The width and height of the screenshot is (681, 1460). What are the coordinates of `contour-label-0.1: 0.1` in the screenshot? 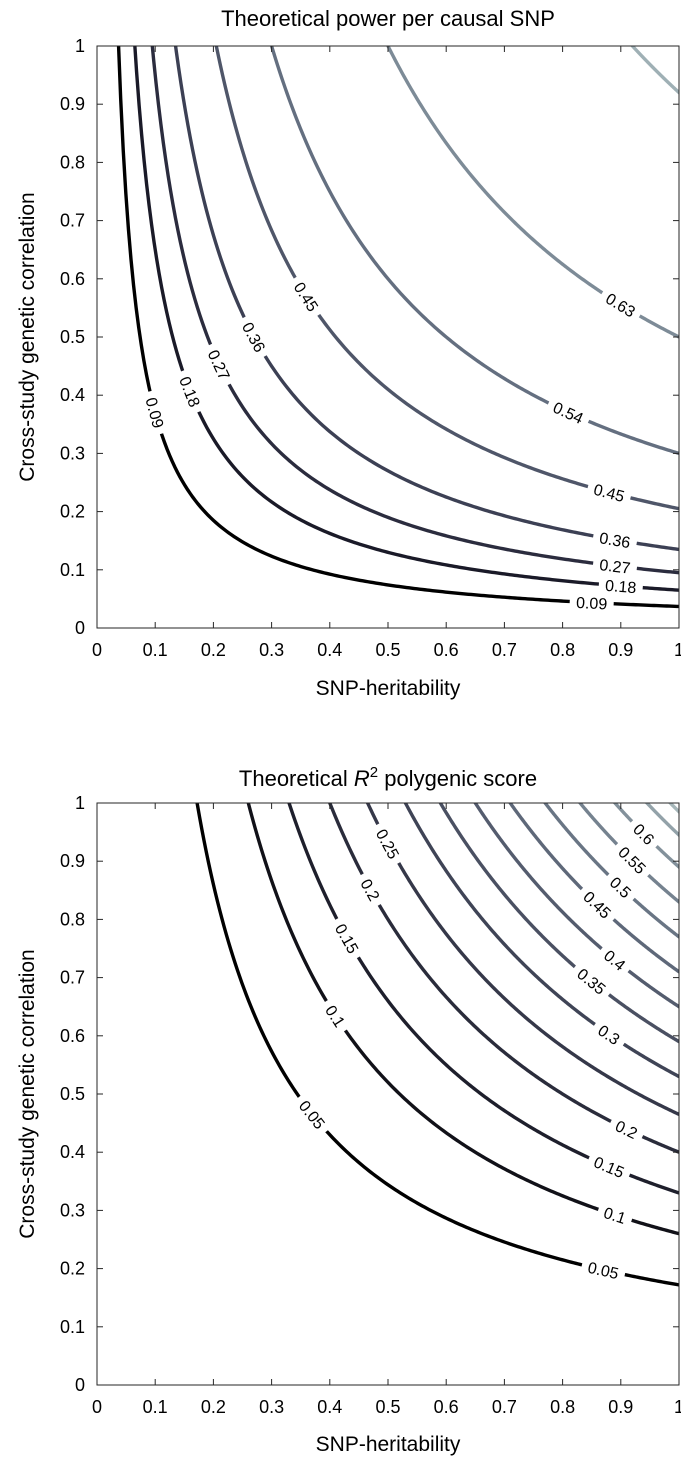 It's located at (614, 1216).